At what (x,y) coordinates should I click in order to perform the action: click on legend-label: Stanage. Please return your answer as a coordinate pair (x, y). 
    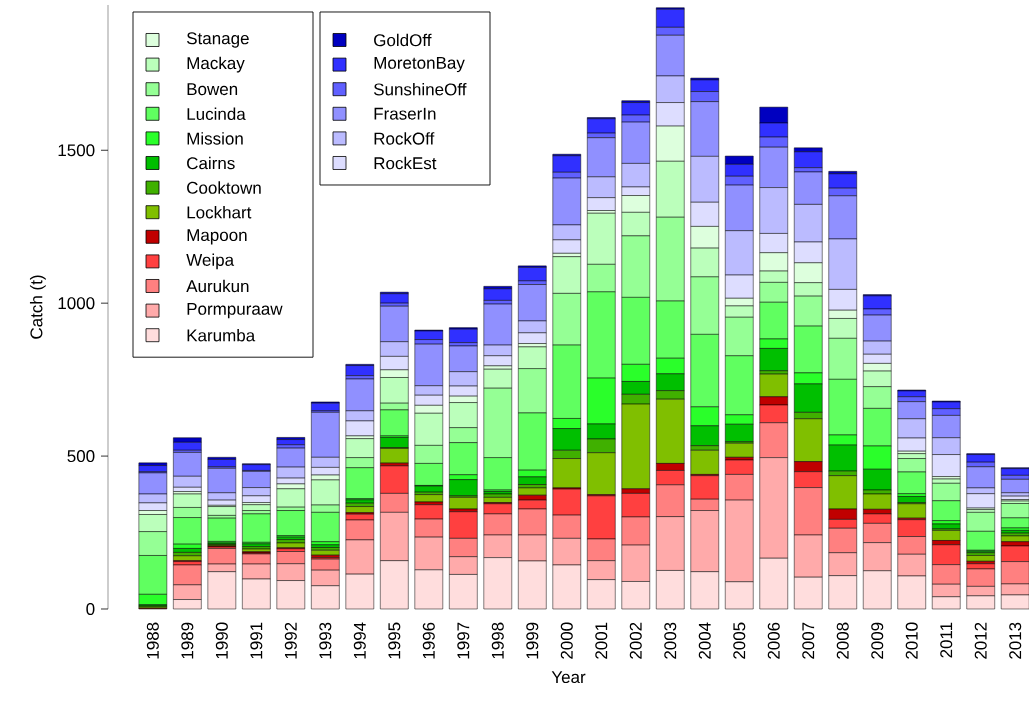
    Looking at the image, I should click on (217, 40).